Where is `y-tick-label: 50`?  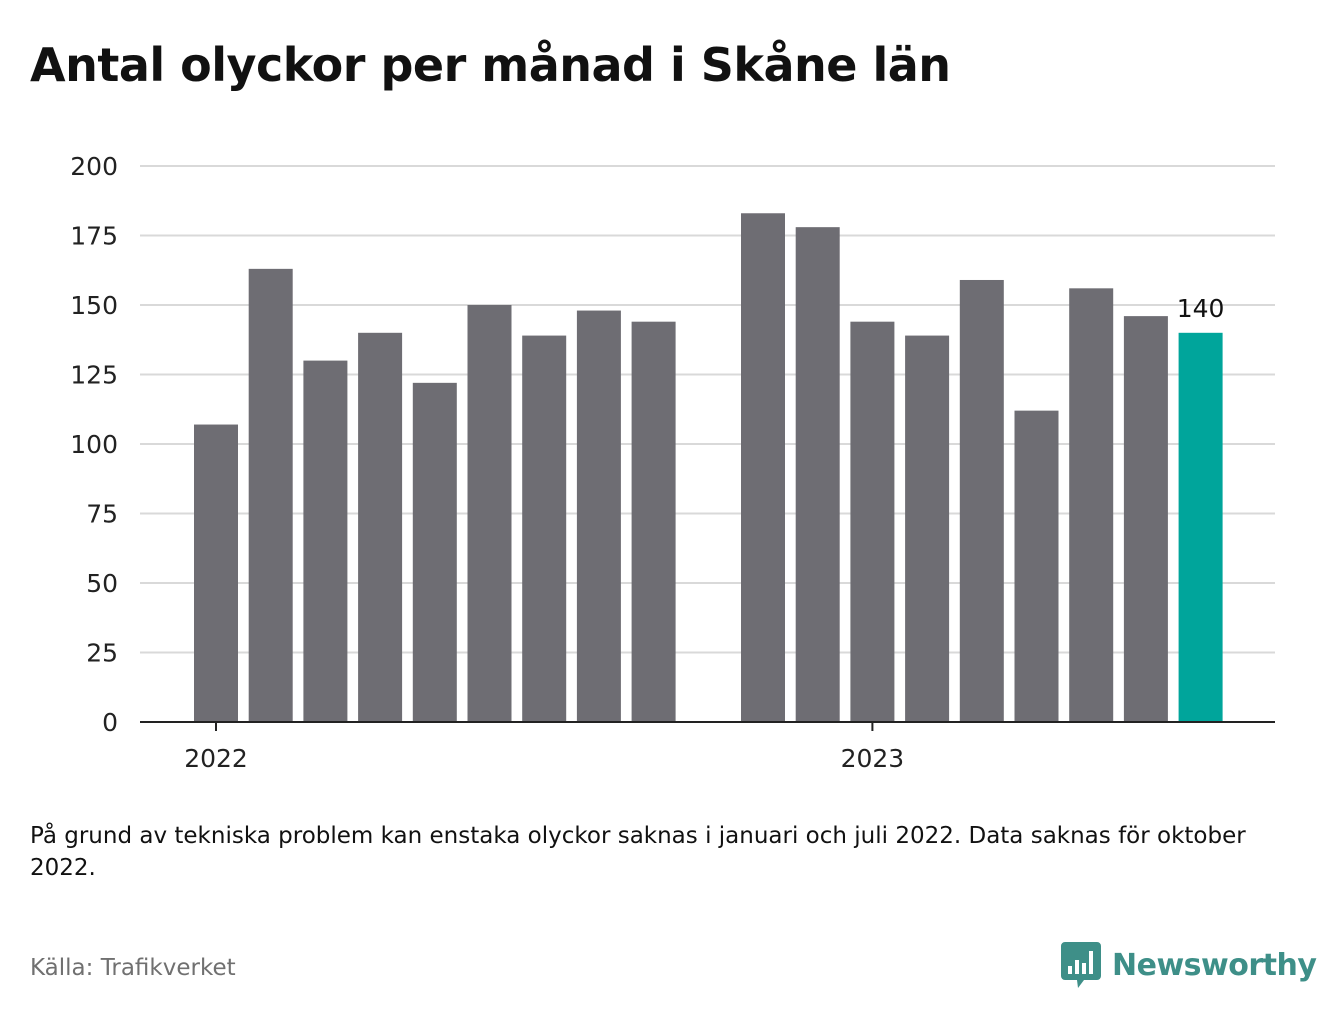 y-tick-label: 50 is located at coordinates (102, 583).